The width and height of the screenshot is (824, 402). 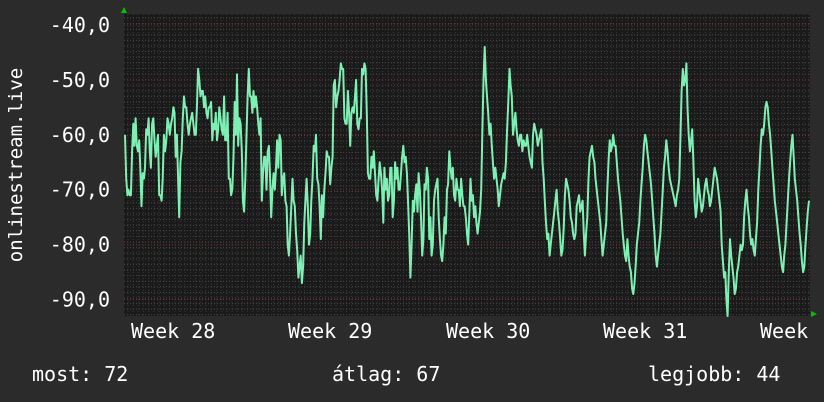 What do you see at coordinates (173, 331) in the screenshot?
I see `x-tick-label: Week 28` at bounding box center [173, 331].